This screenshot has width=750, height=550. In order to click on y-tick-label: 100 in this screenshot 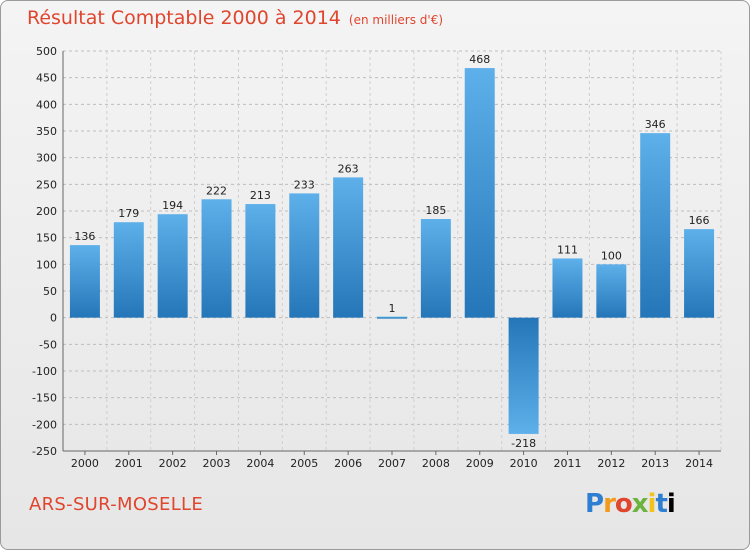, I will do `click(46, 264)`.